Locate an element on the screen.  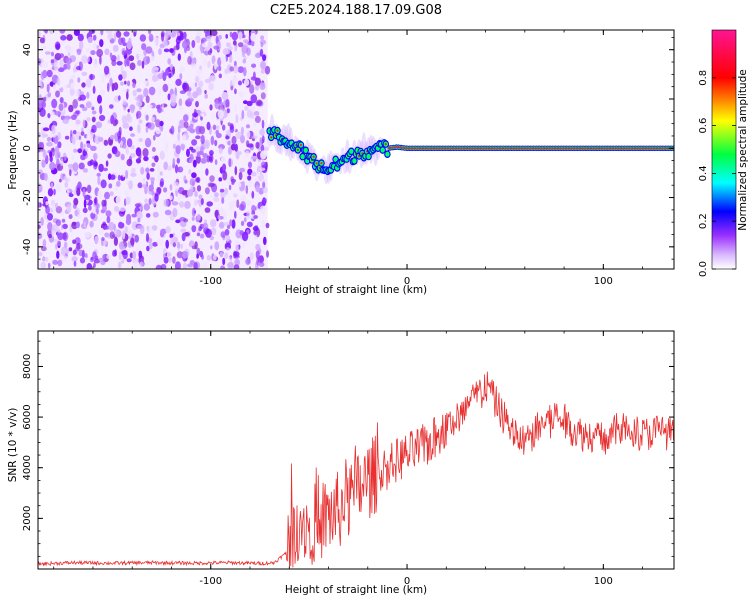
colorbar-gradient is located at coordinates (724, 149).